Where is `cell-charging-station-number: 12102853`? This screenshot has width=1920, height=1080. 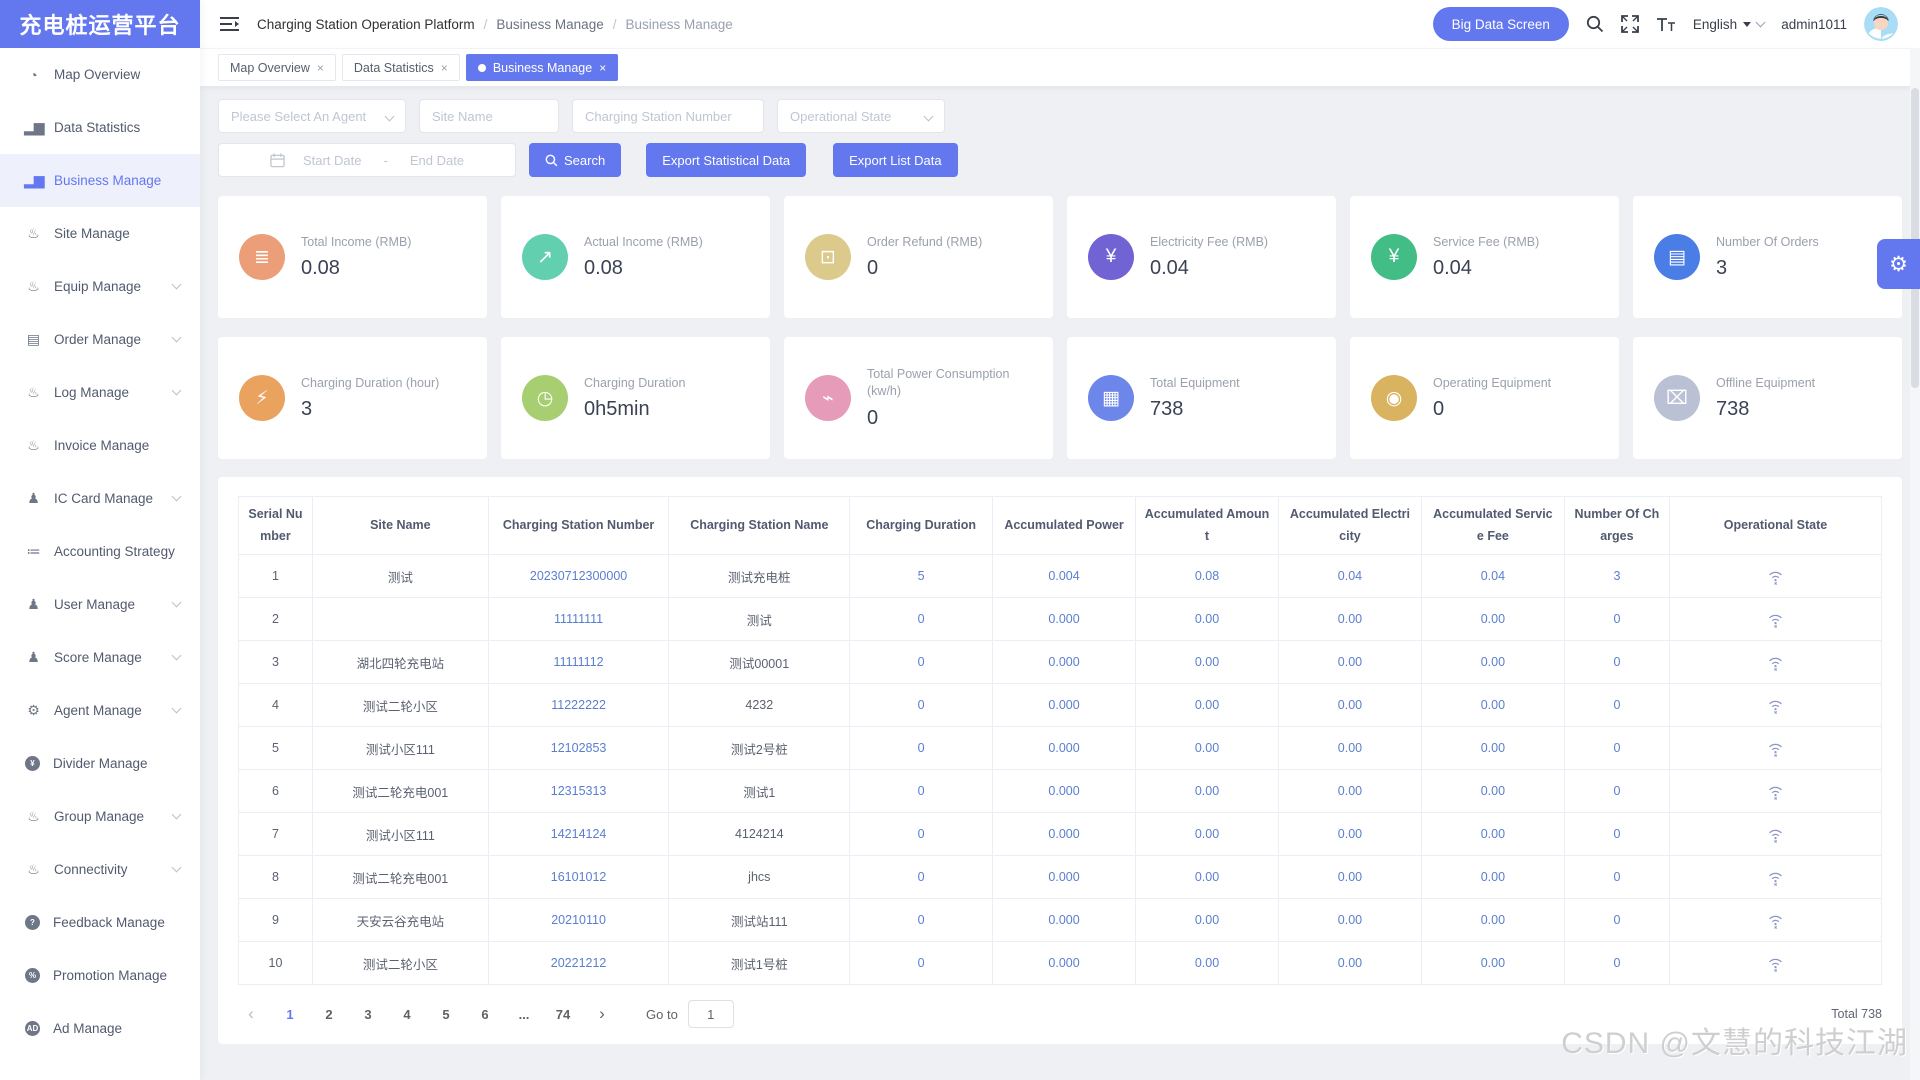 cell-charging-station-number: 12102853 is located at coordinates (578, 748).